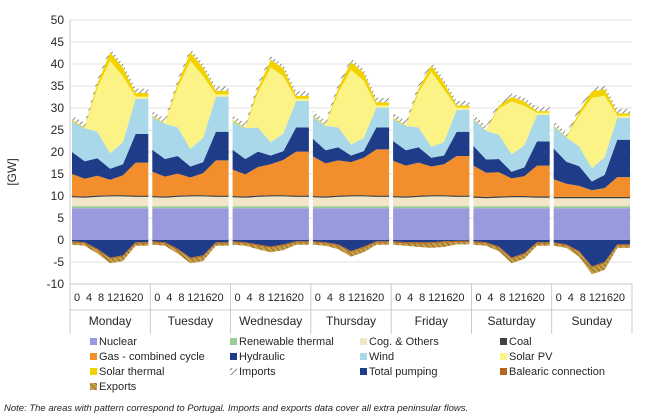 Image resolution: width=648 pixels, height=419 pixels. What do you see at coordinates (110, 196) in the screenshot?
I see `area-coal-monday` at bounding box center [110, 196].